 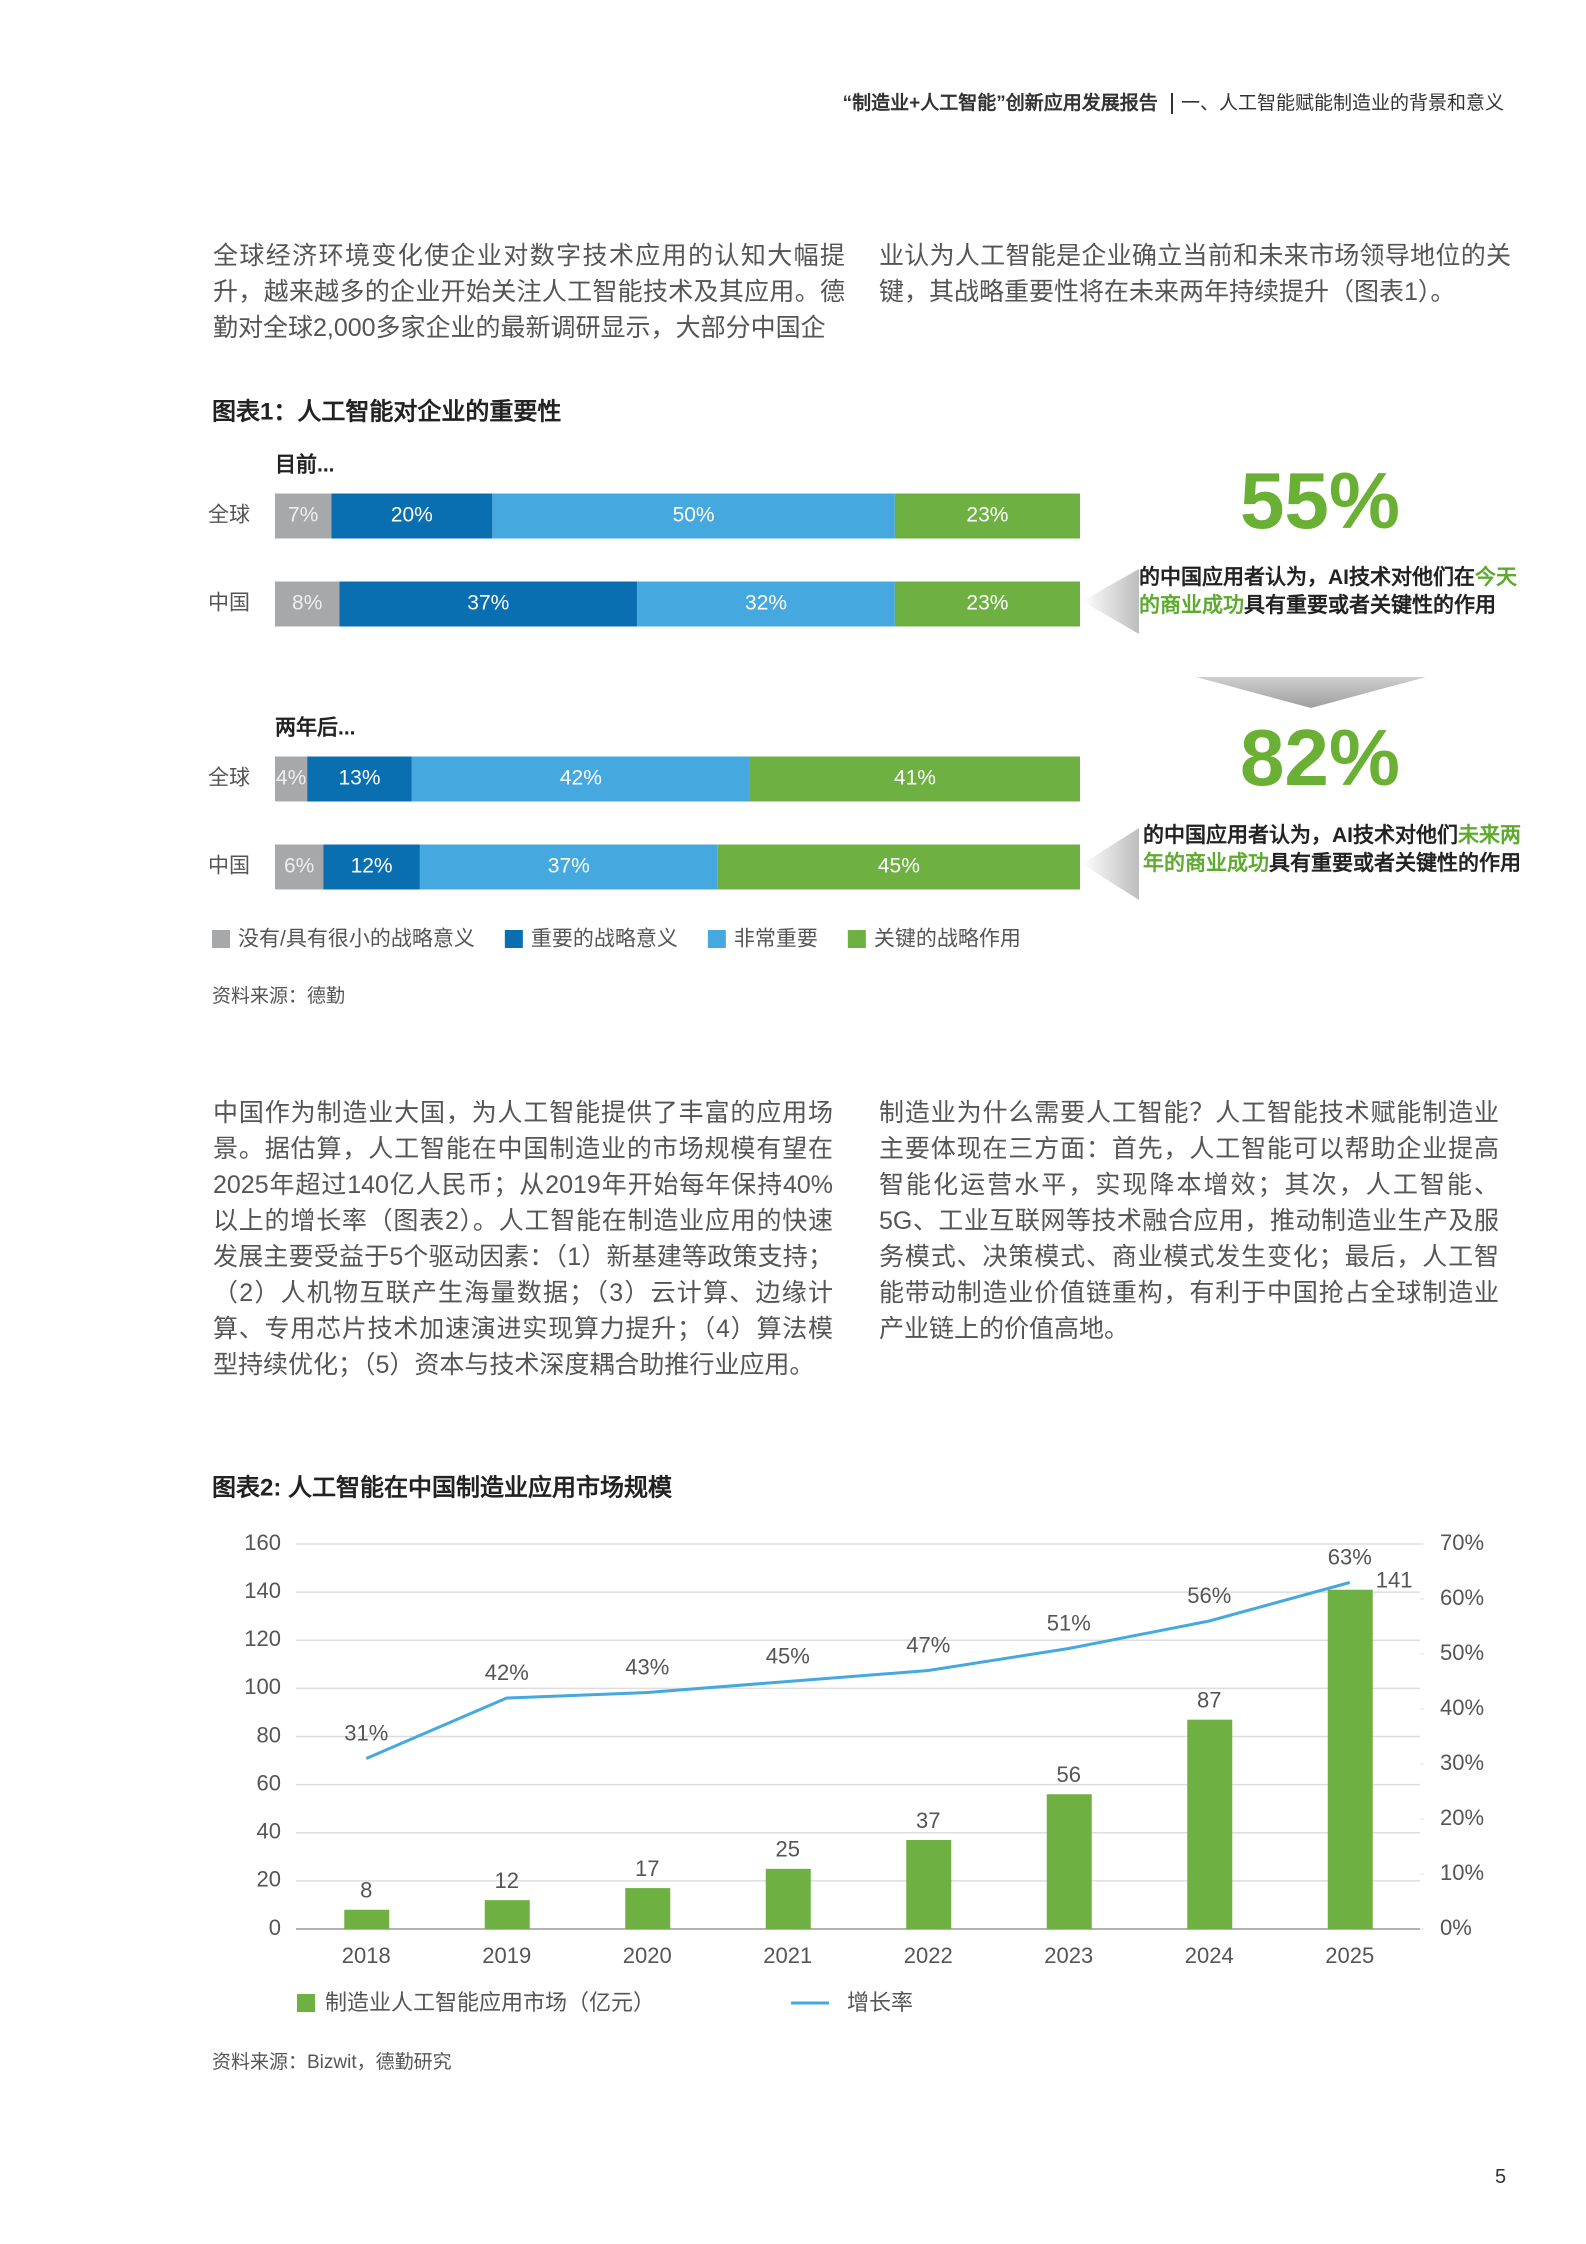 I want to click on callout-text: 的中国应用者认为，AI技术对他们未来两年的商业成功具有重要或者关键性的作用, so click(x=1333, y=850).